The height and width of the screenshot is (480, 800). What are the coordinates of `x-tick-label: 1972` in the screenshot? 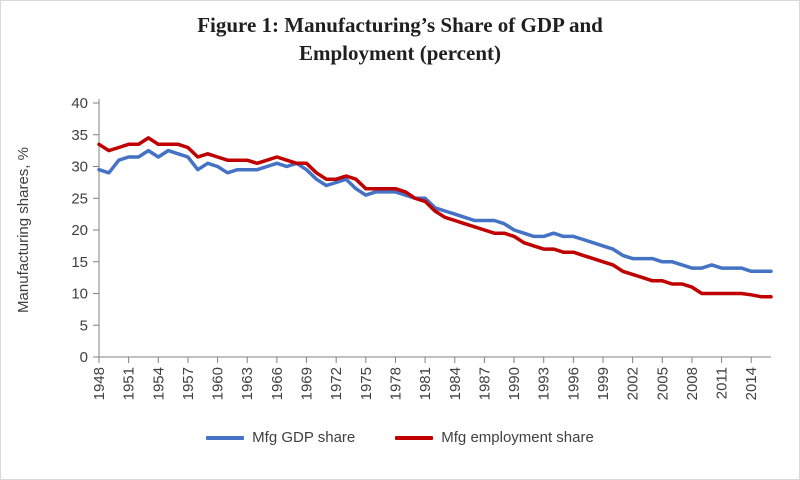 It's located at (336, 383).